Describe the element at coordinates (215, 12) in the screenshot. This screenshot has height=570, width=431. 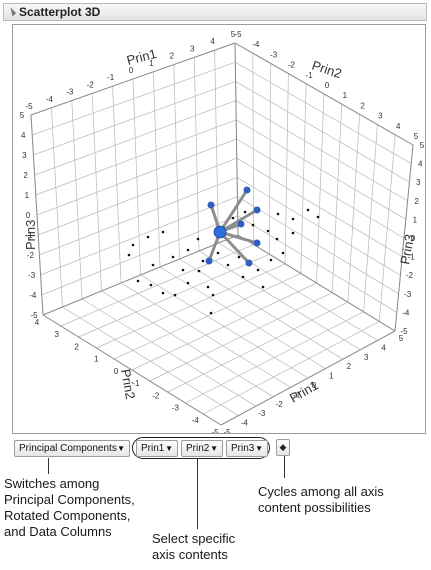
I see `panel-header: Scatterplot 3D` at that location.